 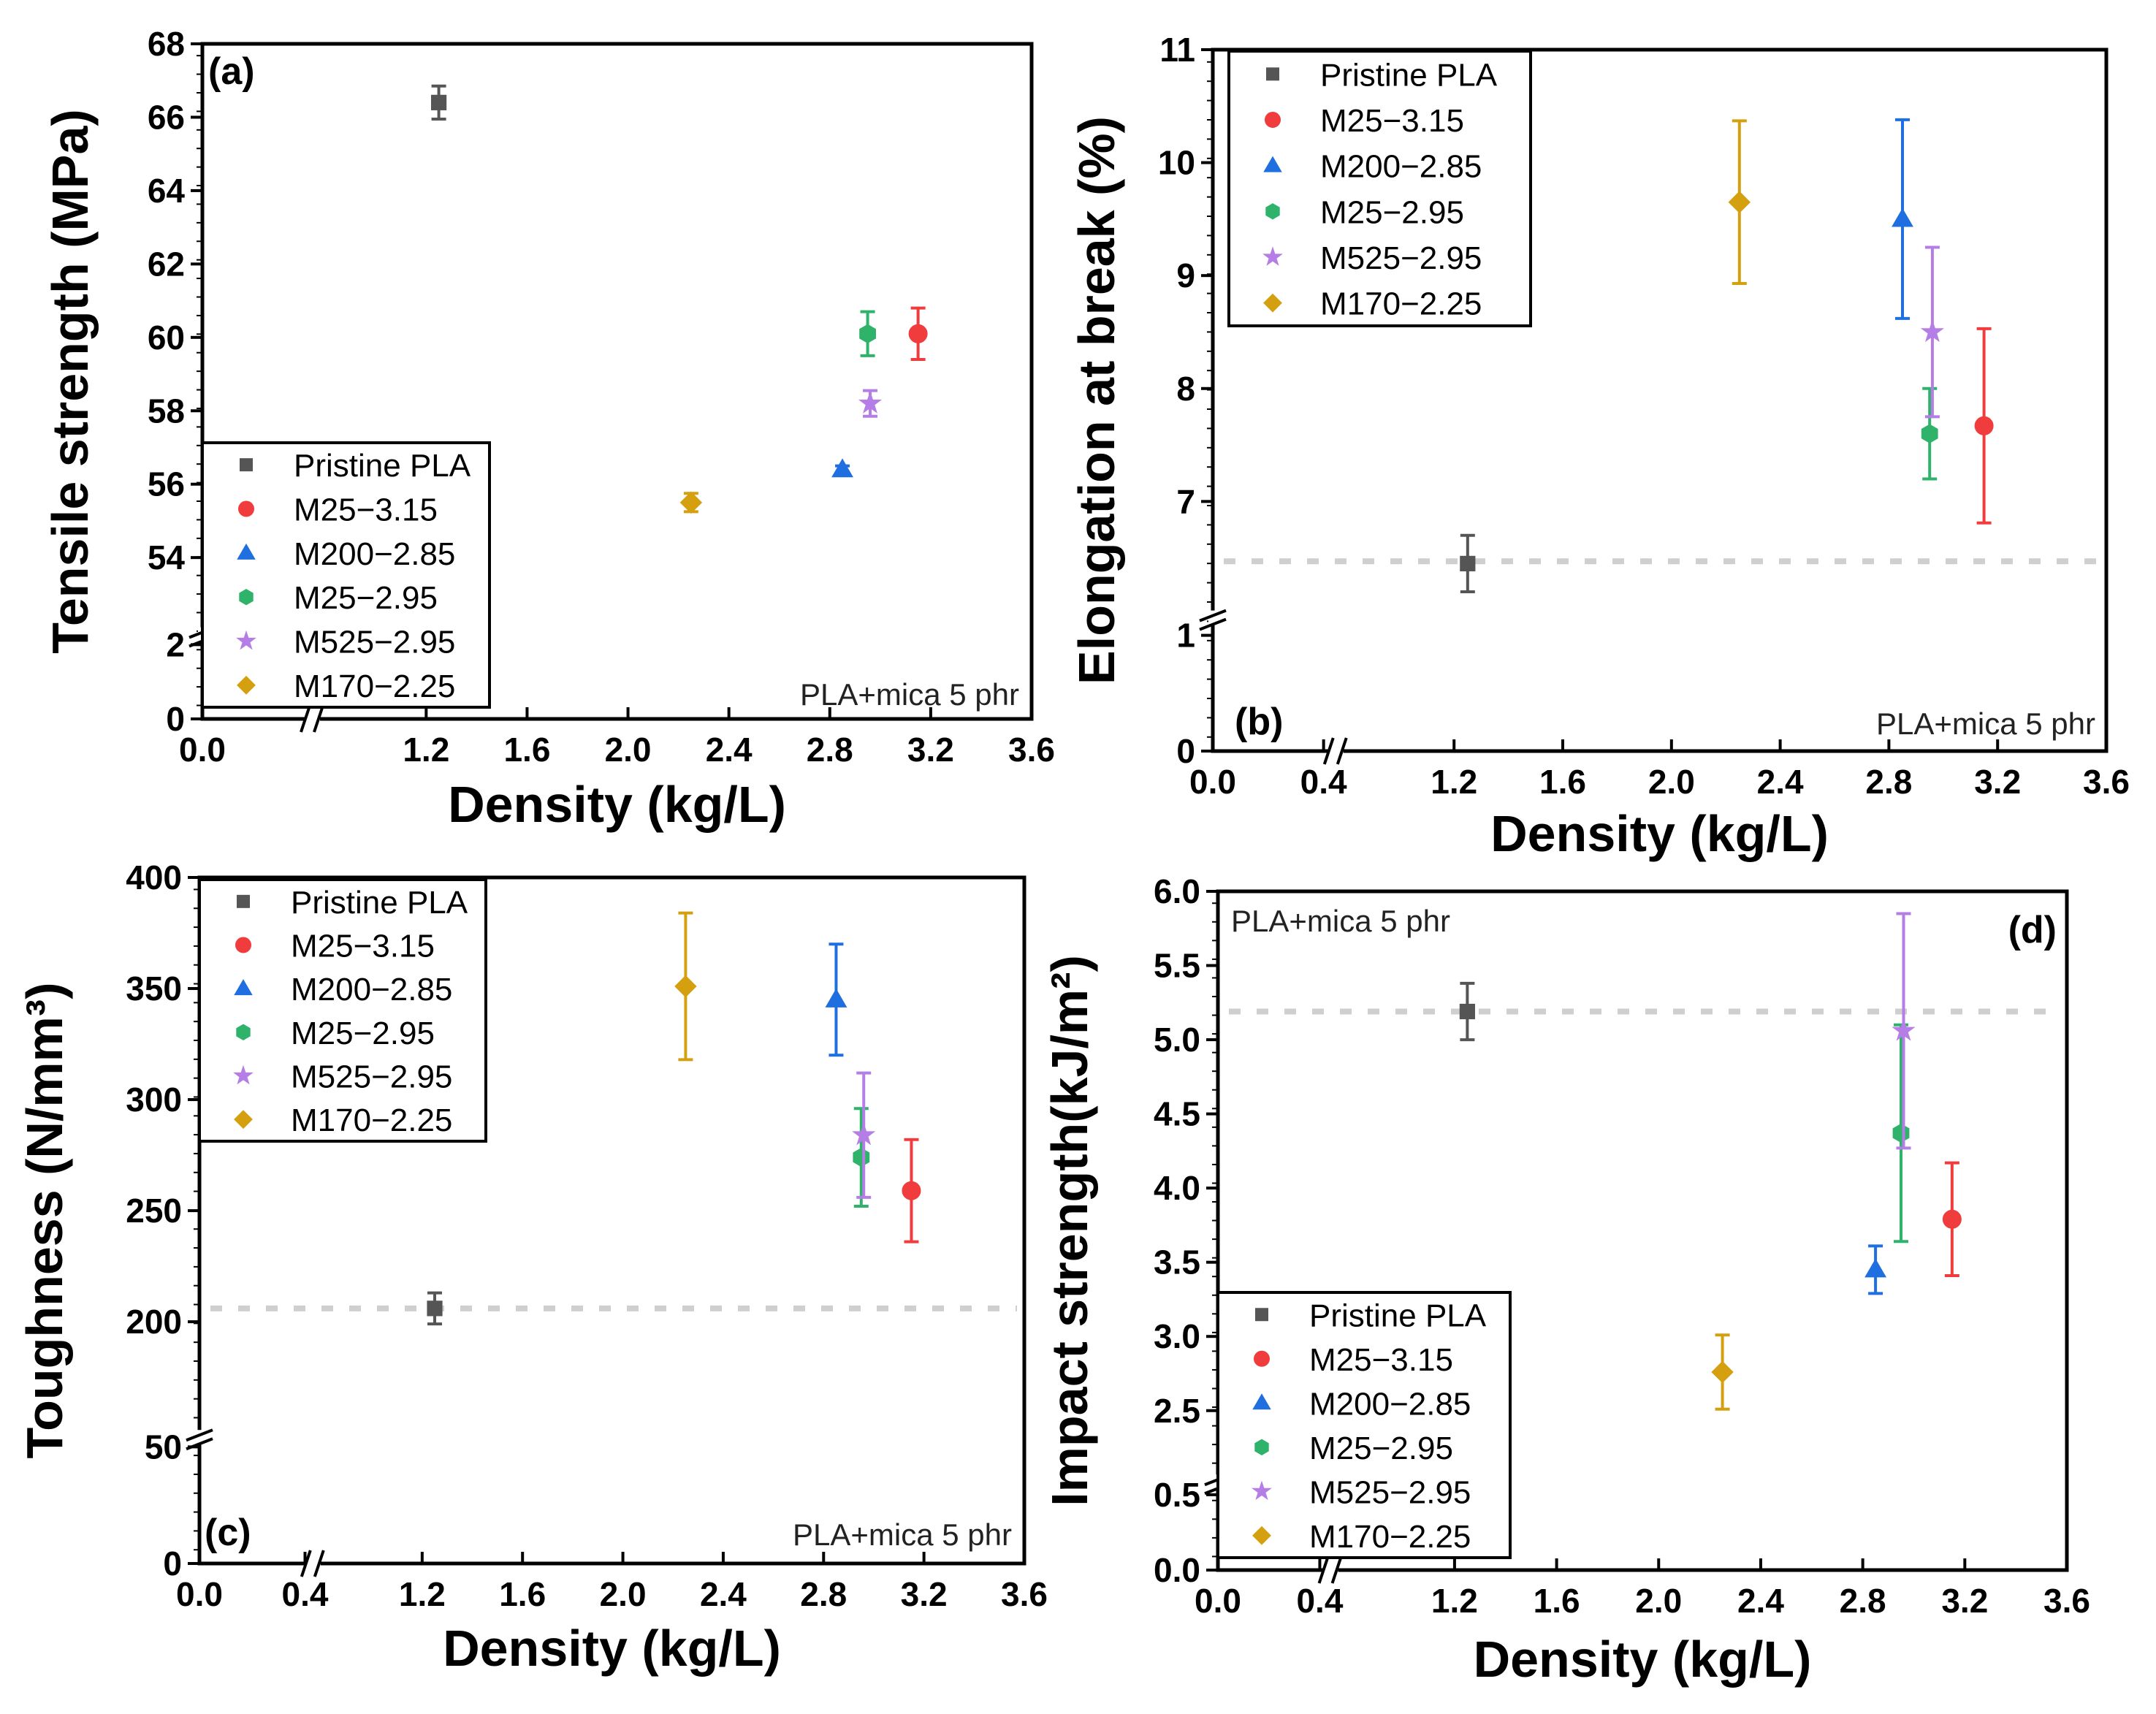 I want to click on x-tick-label: 2.8, so click(x=1863, y=1601).